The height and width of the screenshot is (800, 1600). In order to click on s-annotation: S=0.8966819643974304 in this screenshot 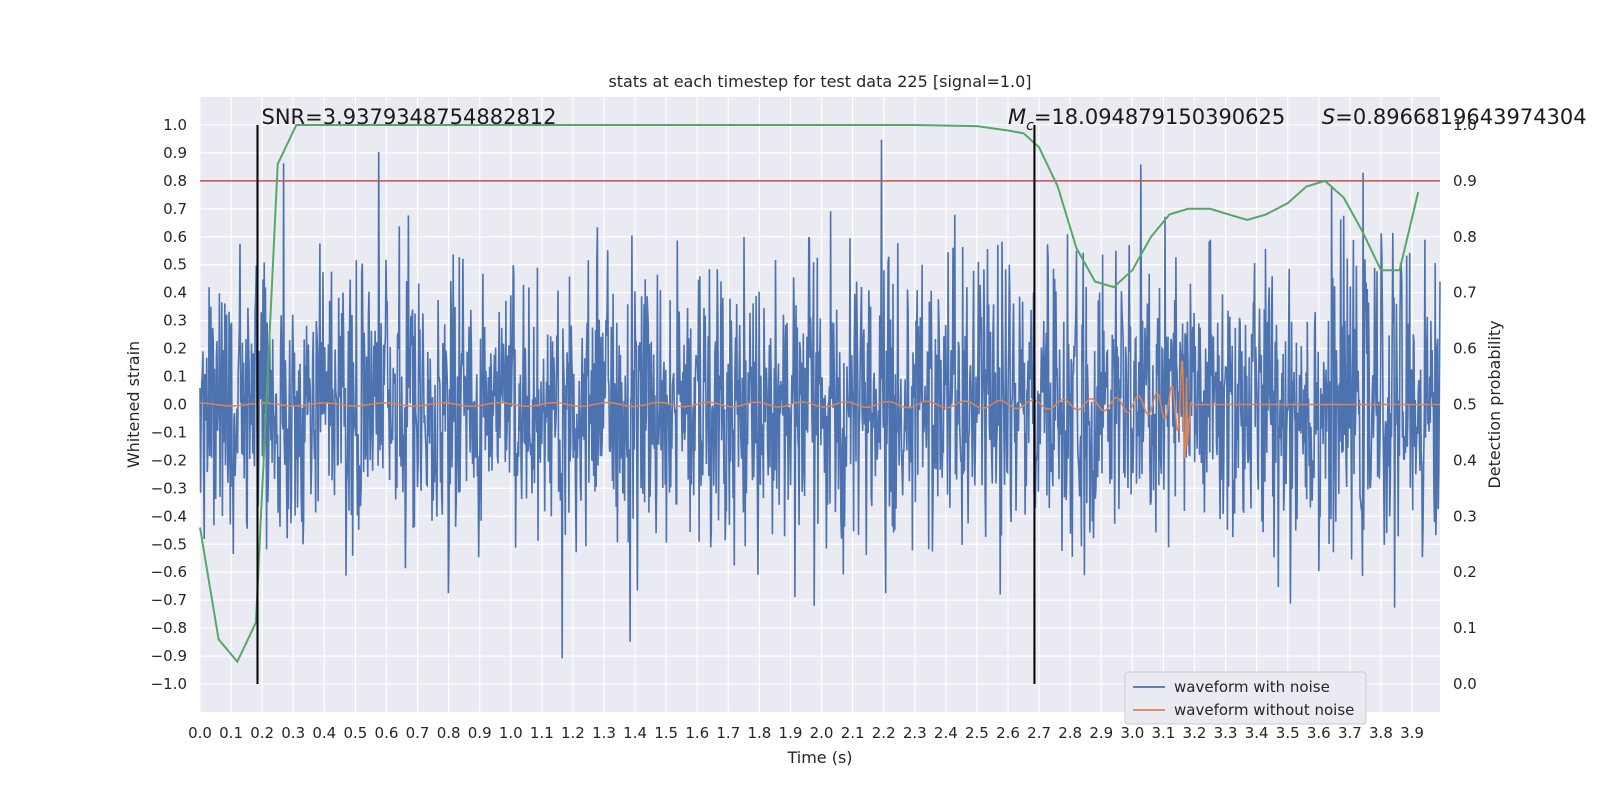, I will do `click(1454, 117)`.